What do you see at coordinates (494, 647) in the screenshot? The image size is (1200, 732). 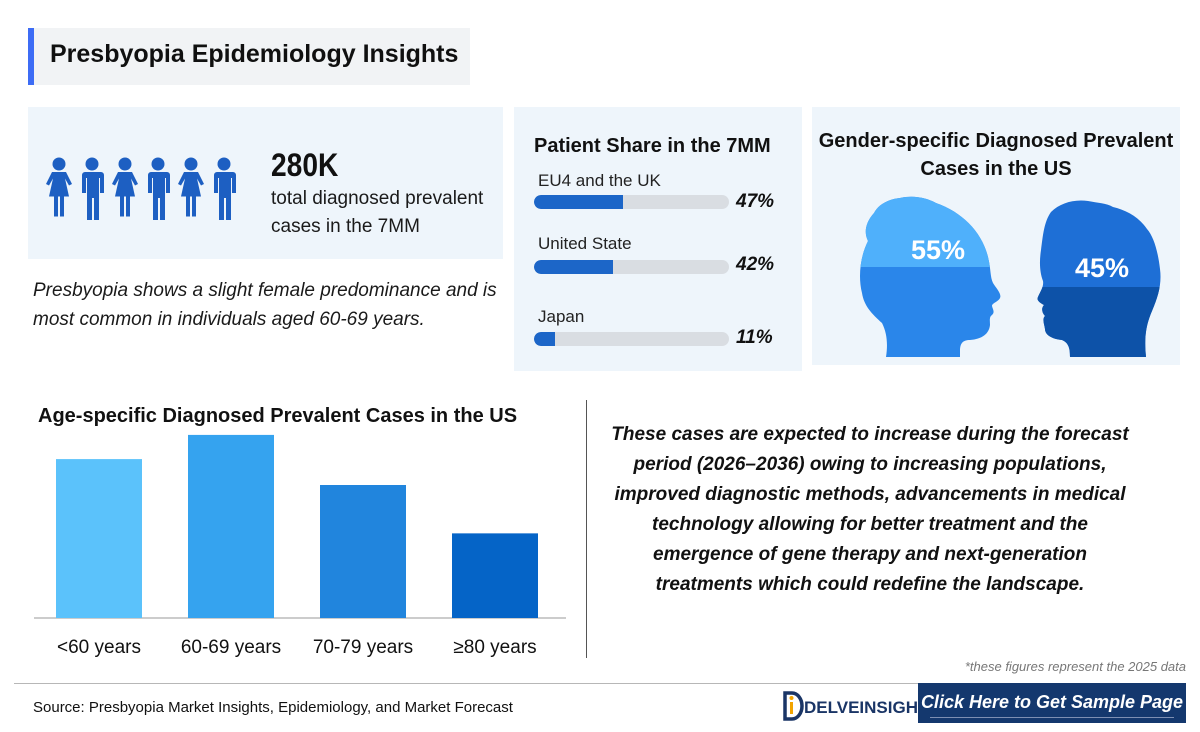 I see `age-tick-label-4: ≥80 years` at bounding box center [494, 647].